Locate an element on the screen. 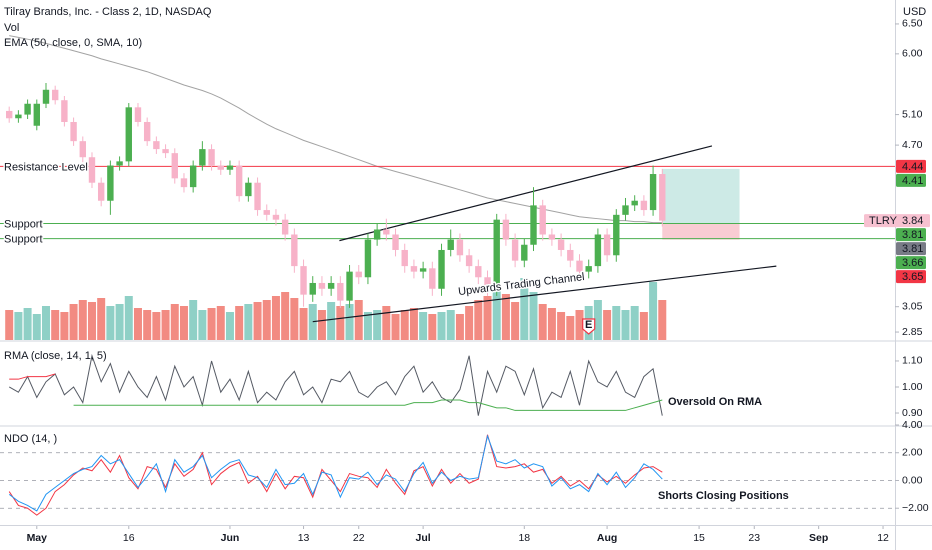 The image size is (932, 550). level-label: Support is located at coordinates (23, 239).